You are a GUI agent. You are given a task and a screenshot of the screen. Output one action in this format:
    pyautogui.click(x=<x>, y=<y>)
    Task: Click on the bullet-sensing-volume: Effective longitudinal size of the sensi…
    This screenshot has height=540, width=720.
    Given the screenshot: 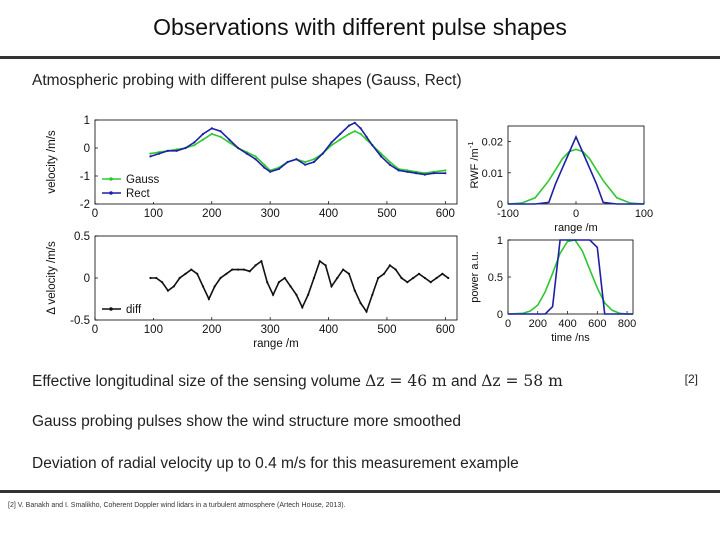 What is the action you would take?
    pyautogui.click(x=297, y=381)
    